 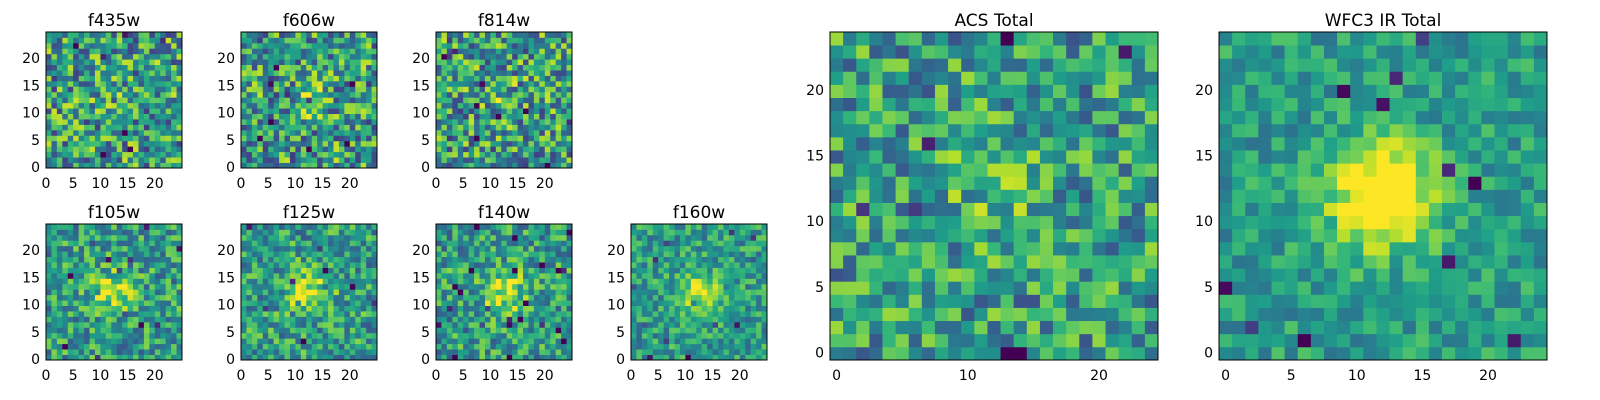 What do you see at coordinates (114, 21) in the screenshot?
I see `panel-title: f435w` at bounding box center [114, 21].